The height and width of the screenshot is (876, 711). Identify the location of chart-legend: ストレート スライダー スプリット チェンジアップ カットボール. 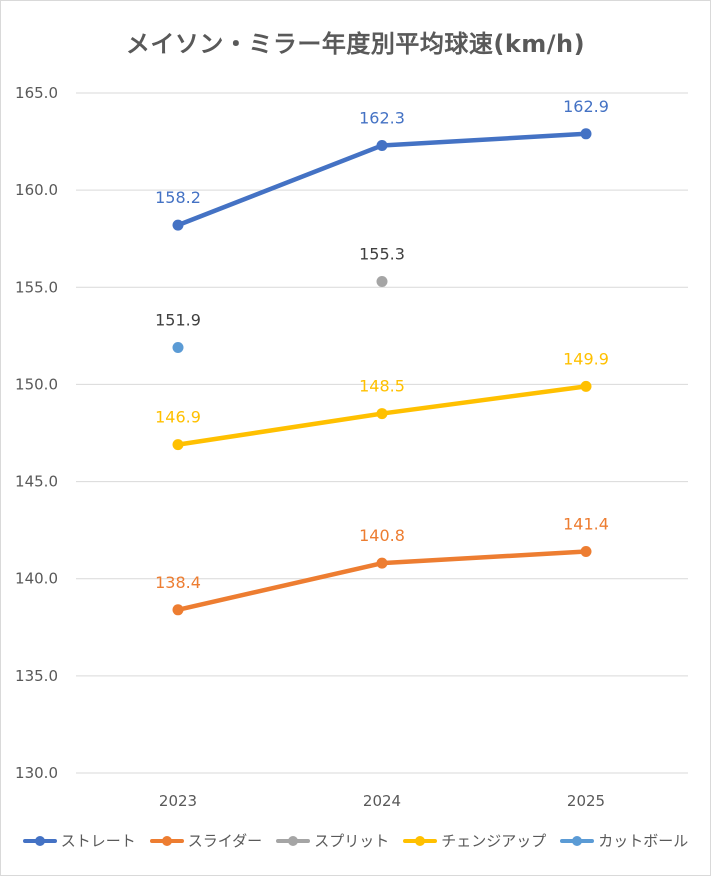
(355, 840).